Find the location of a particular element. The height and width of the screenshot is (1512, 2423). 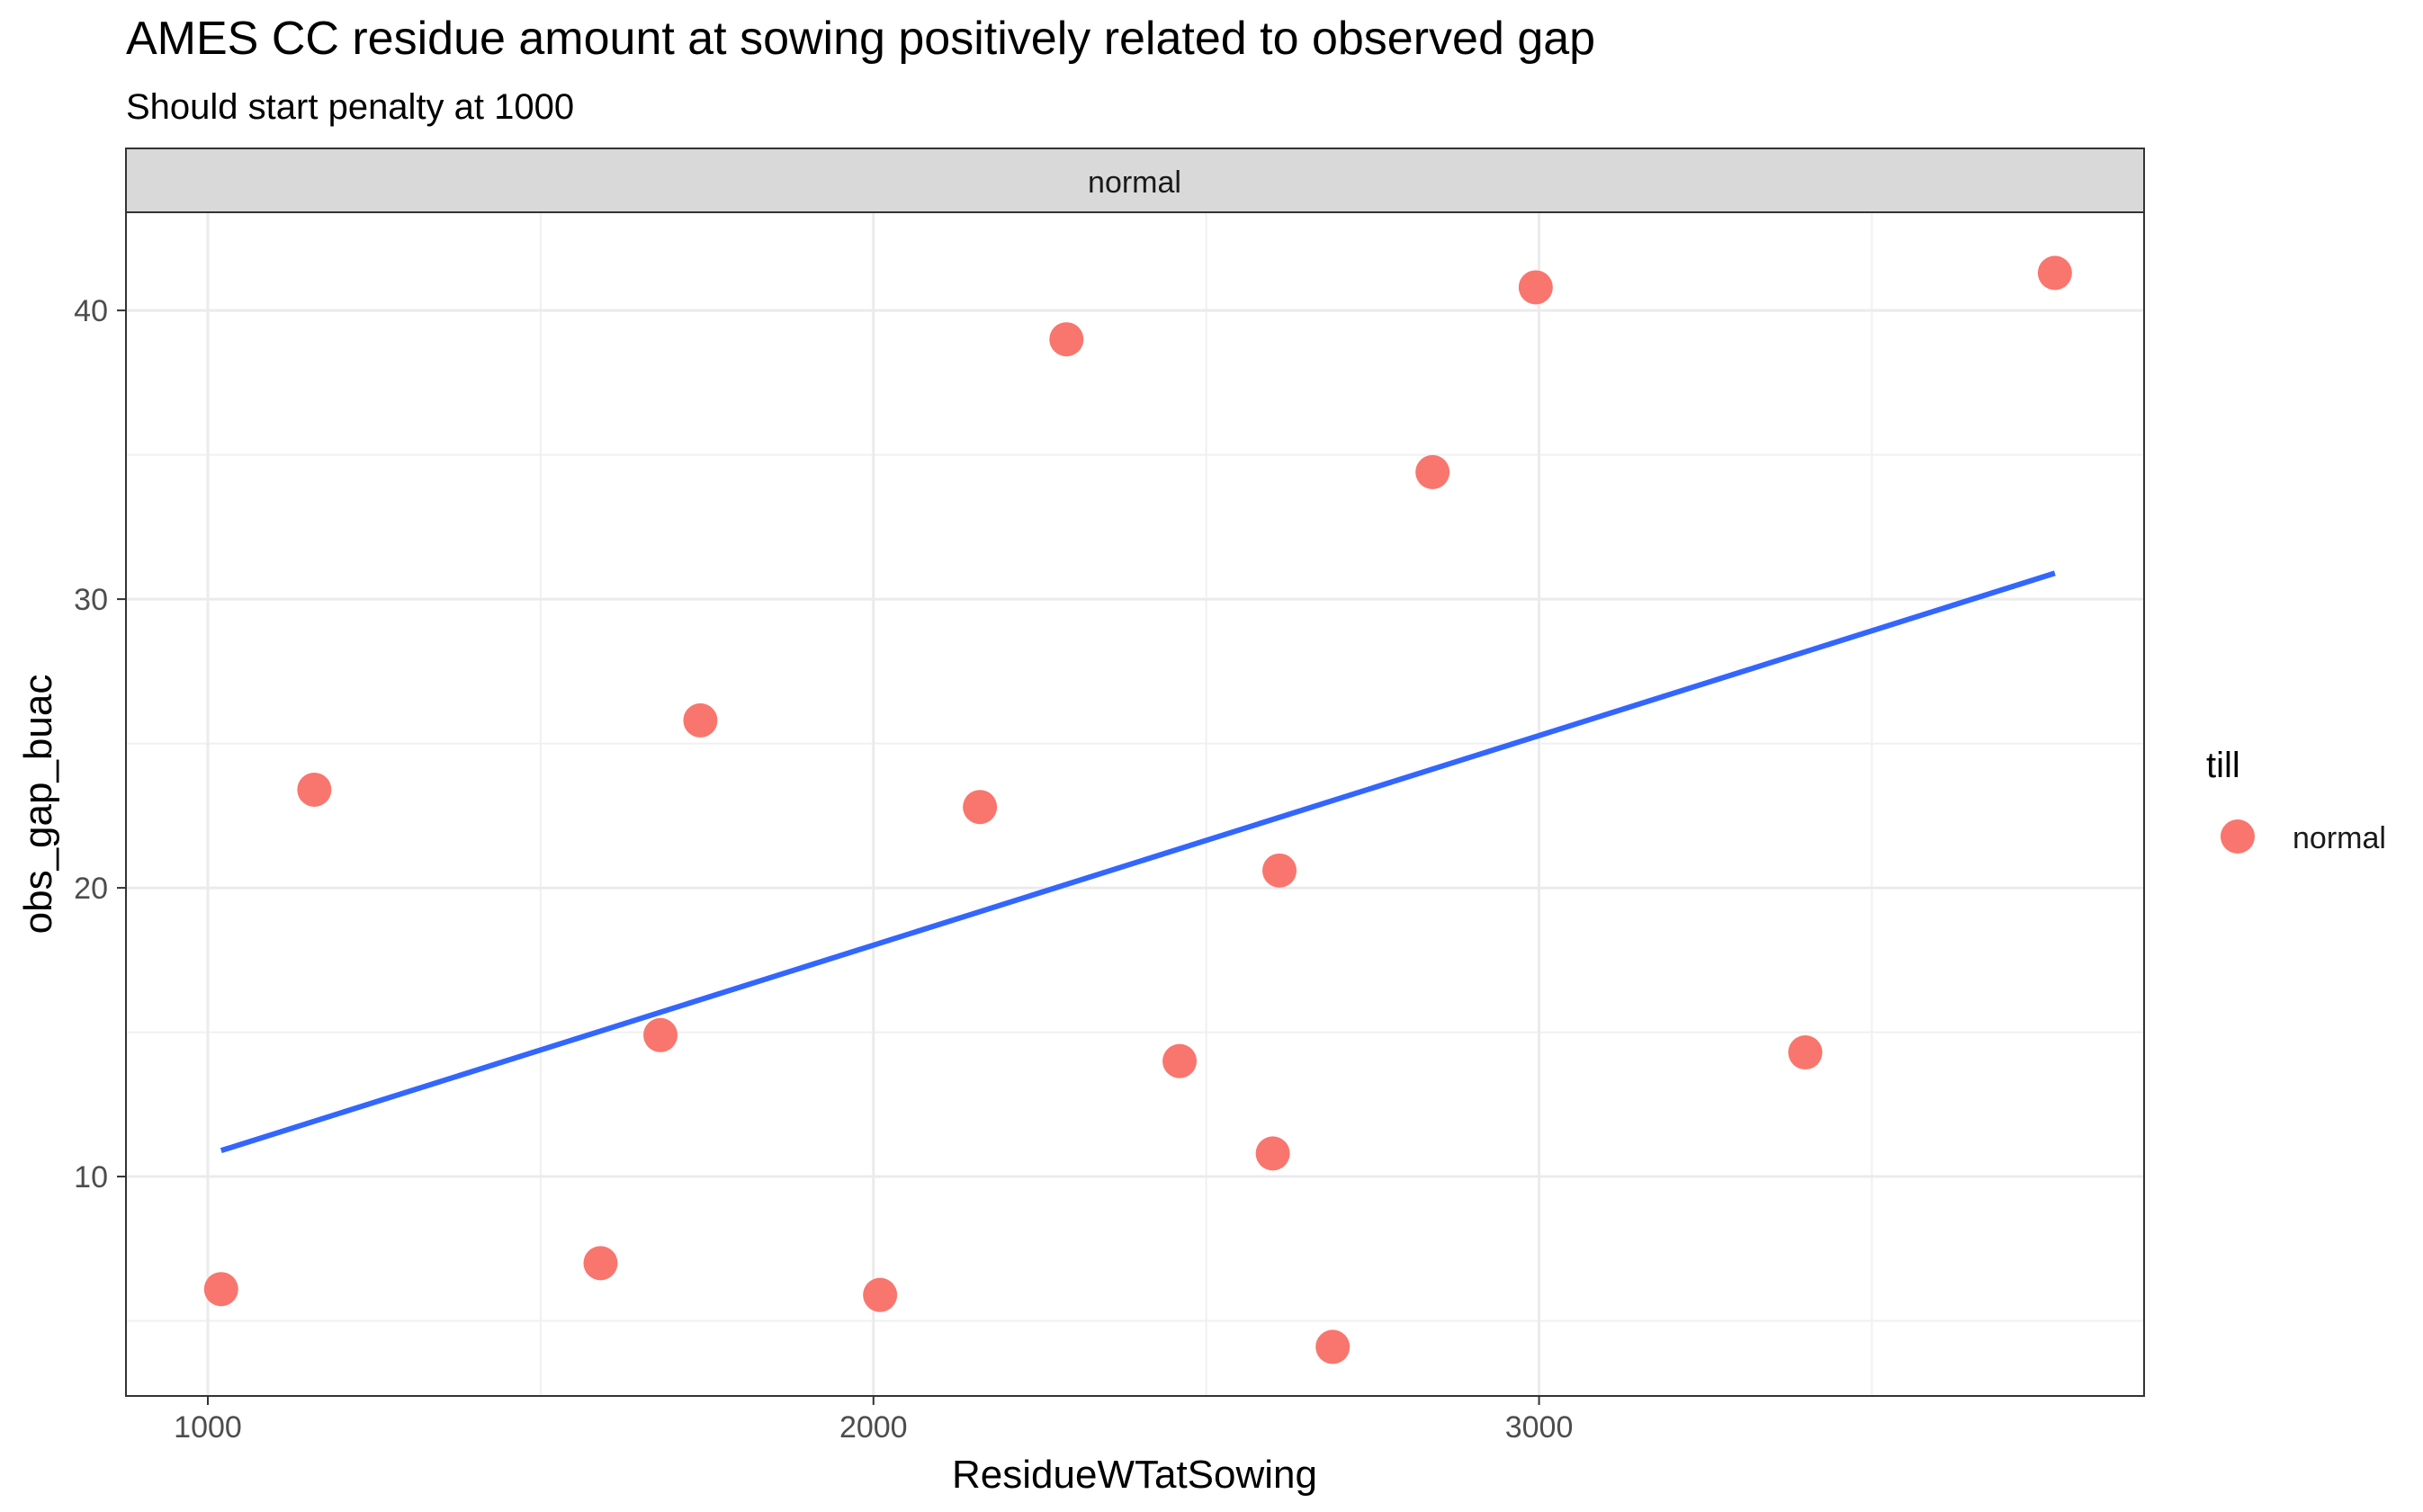

chart-subtitle: Should start penalty at 1000 is located at coordinates (350, 107).